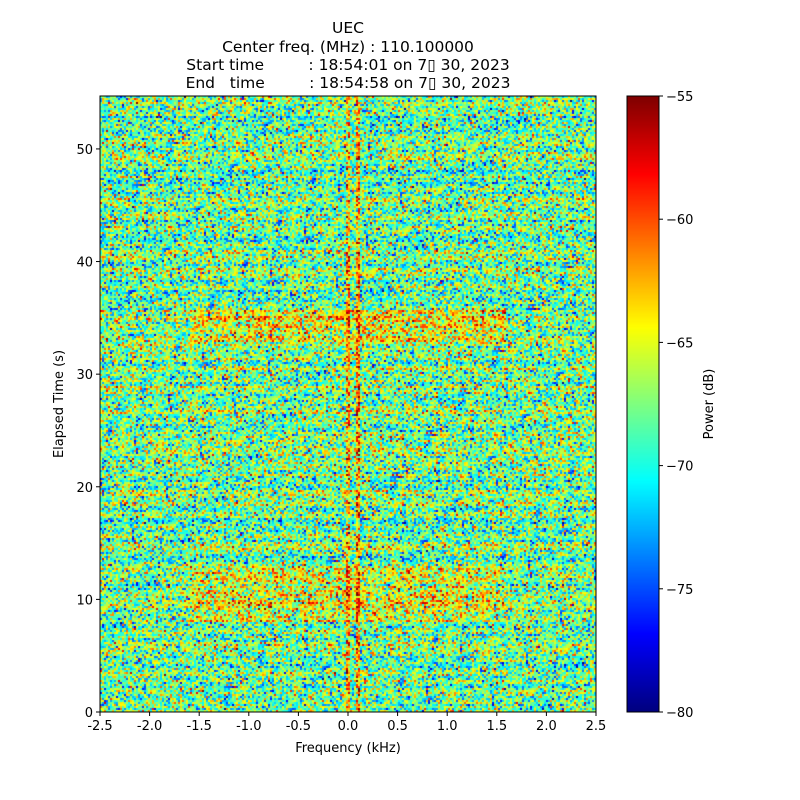 This screenshot has height=800, width=800. I want to click on colorbar-label: Power (dB), so click(709, 404).